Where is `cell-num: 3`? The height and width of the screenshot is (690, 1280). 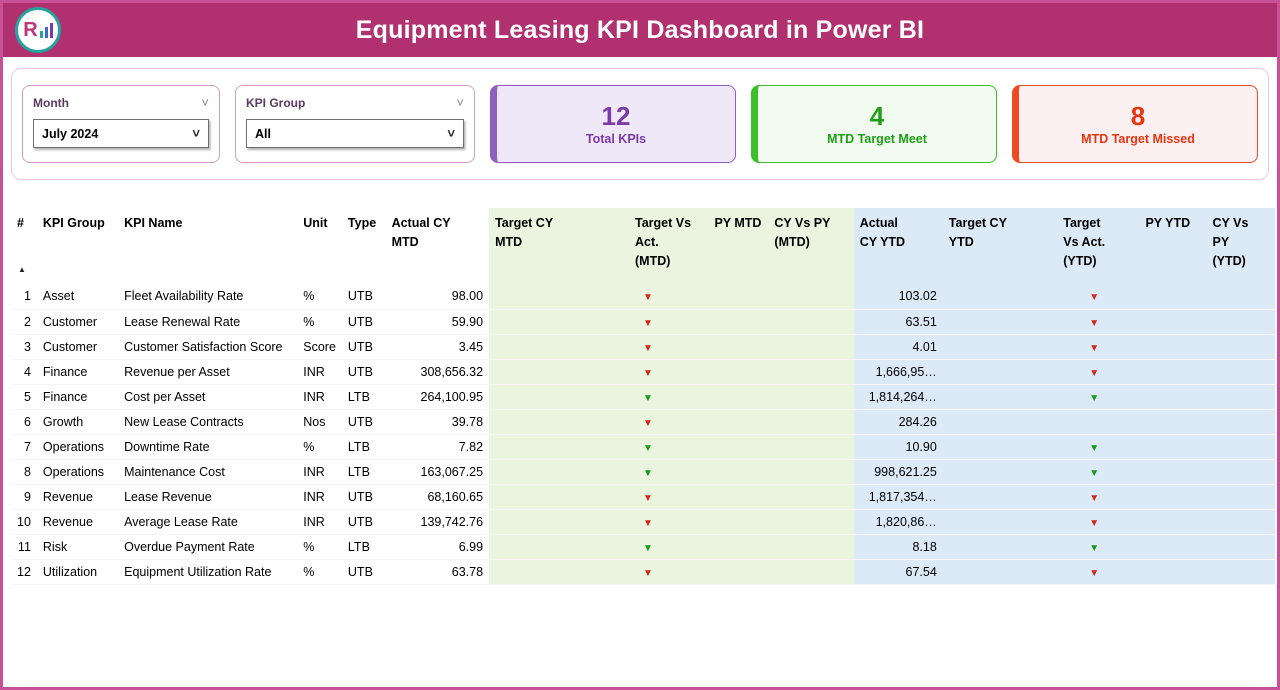 cell-num: 3 is located at coordinates (24, 347).